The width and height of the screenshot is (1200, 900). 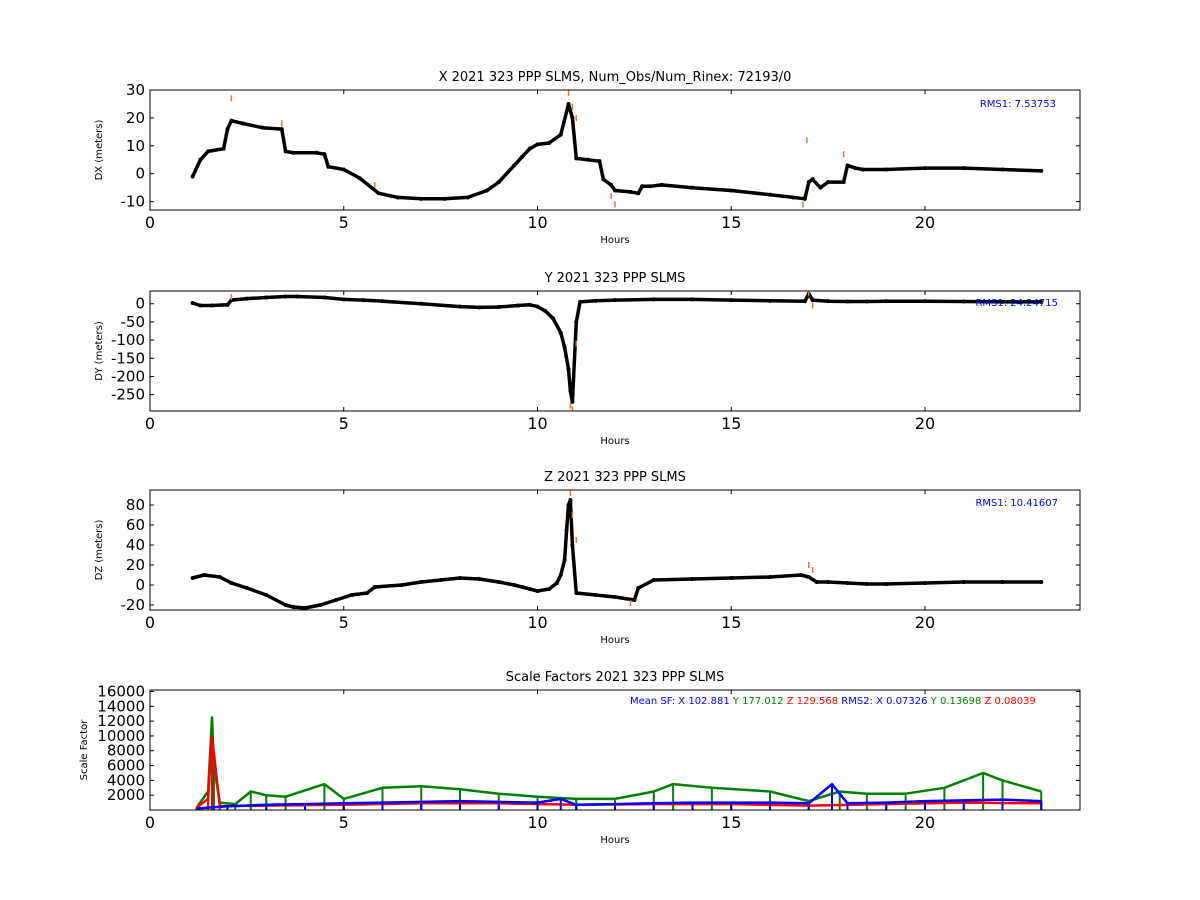 I want to click on y-axis-label: DY (meters), so click(x=99, y=351).